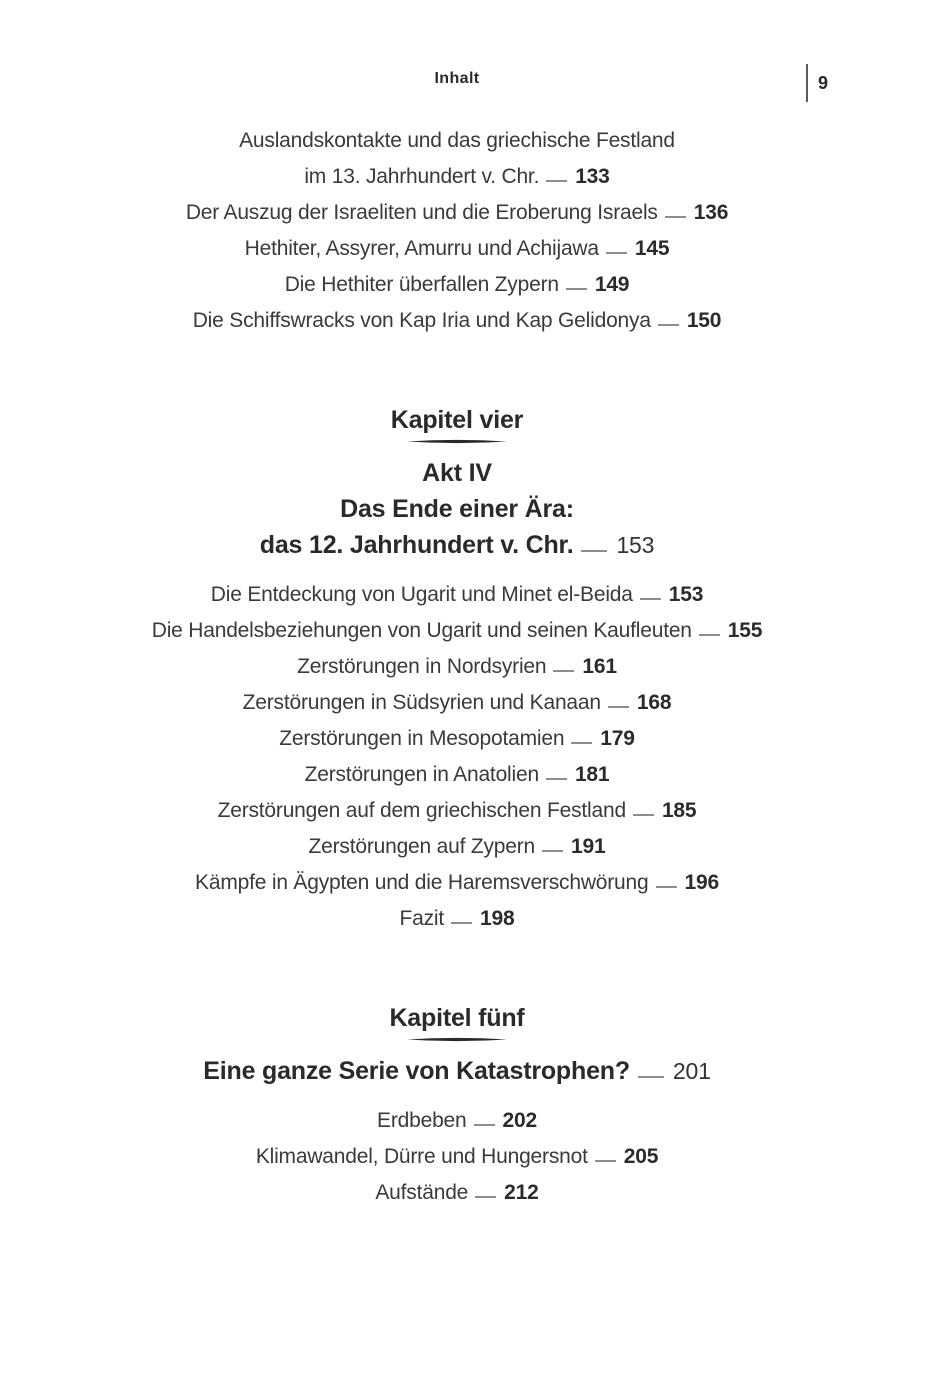  I want to click on entry-page-number: 212, so click(521, 1192).